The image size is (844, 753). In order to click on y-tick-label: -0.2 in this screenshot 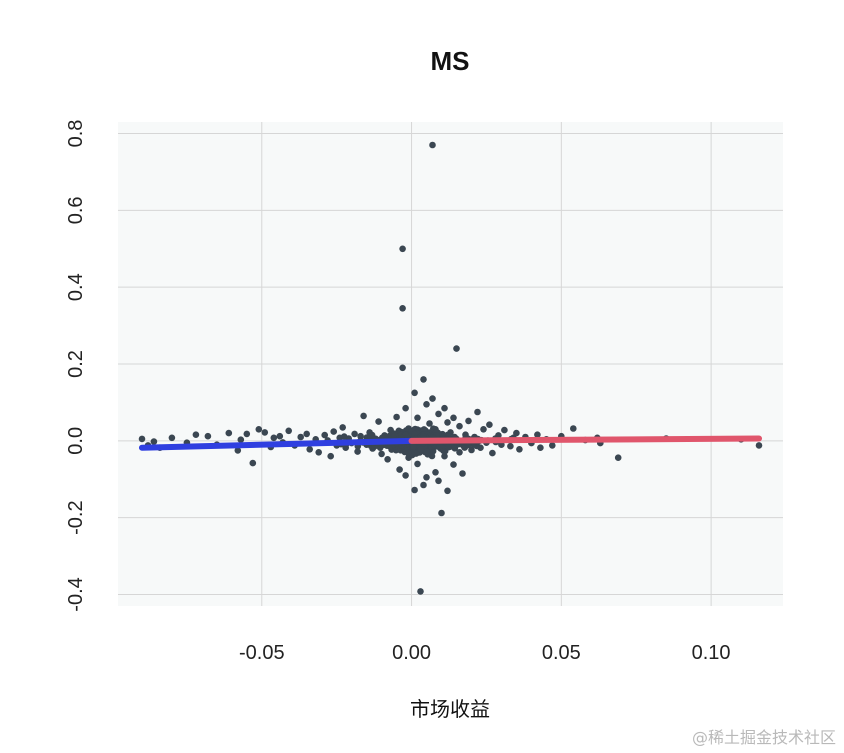, I will do `click(76, 517)`.